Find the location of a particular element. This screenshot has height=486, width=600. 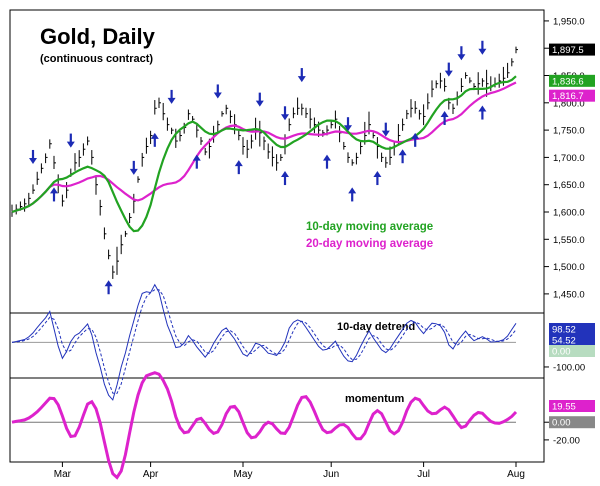

momentum-y-tick: -20.00 is located at coordinates (566, 440).